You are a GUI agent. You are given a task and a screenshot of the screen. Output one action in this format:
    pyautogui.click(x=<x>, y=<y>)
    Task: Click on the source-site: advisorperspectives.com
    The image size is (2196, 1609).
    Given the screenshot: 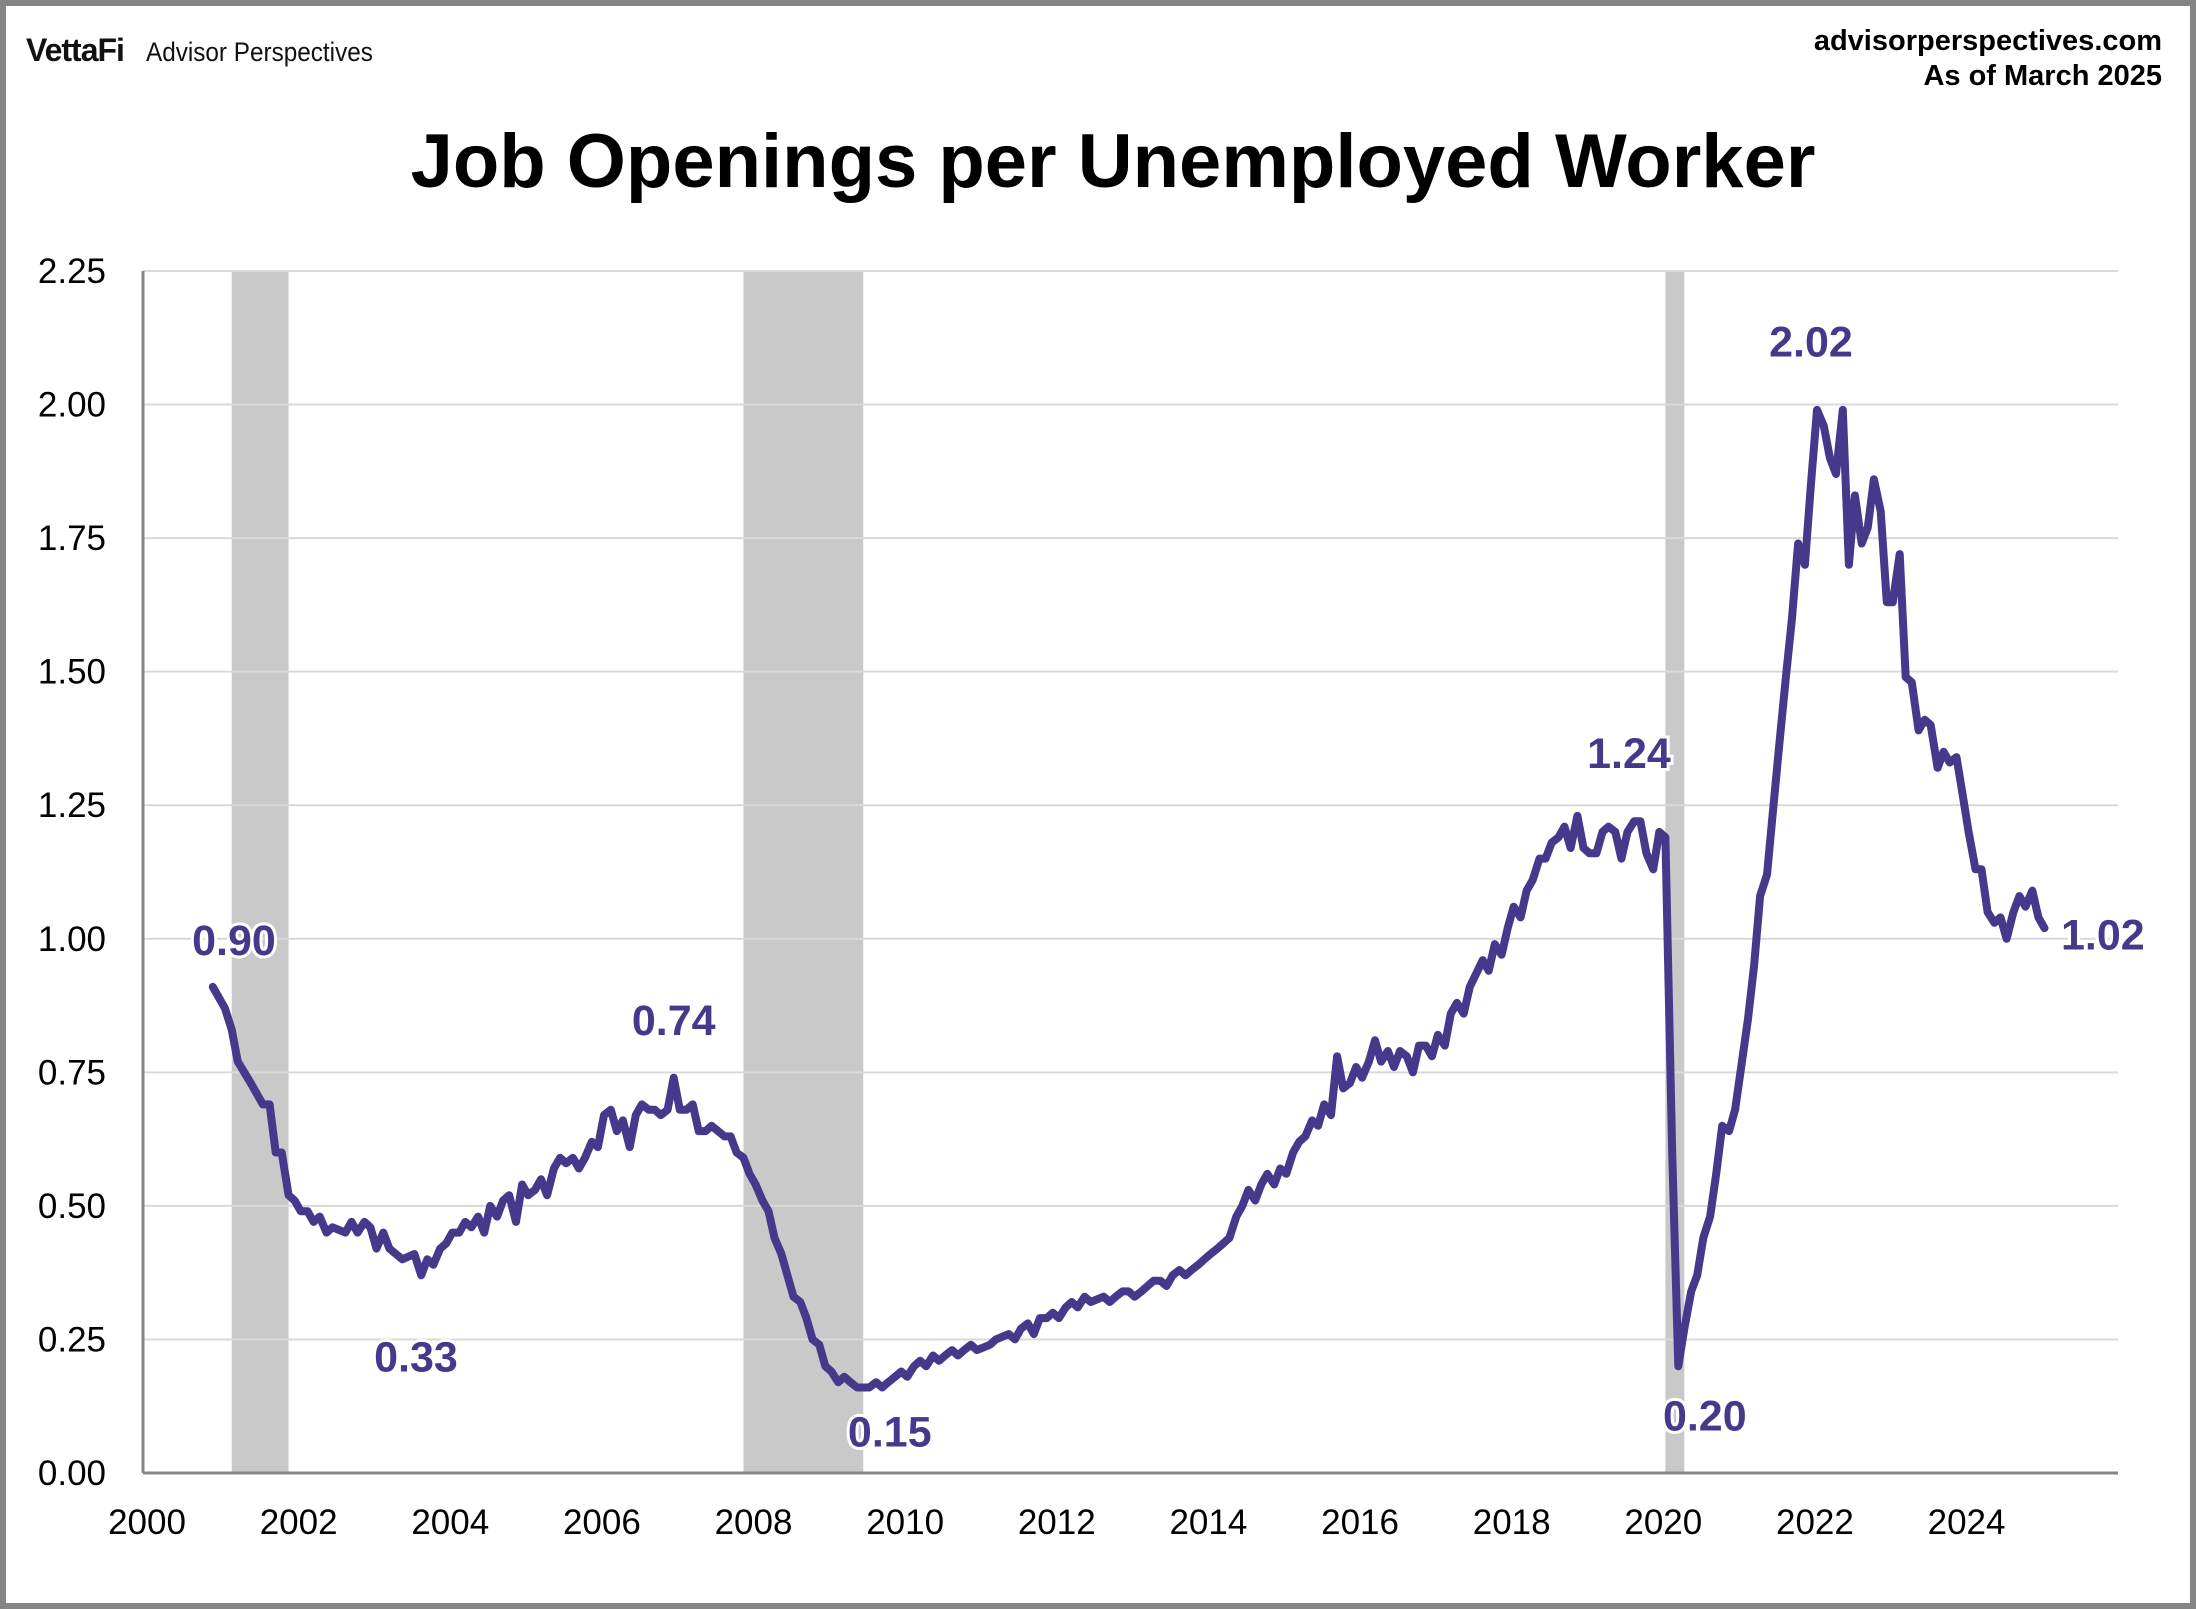 What is the action you would take?
    pyautogui.click(x=1987, y=41)
    